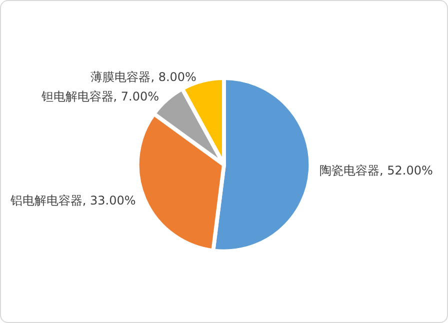 This screenshot has height=323, width=448. I want to click on slice-label: 陶瓷电容器, 52.00%, so click(376, 170).